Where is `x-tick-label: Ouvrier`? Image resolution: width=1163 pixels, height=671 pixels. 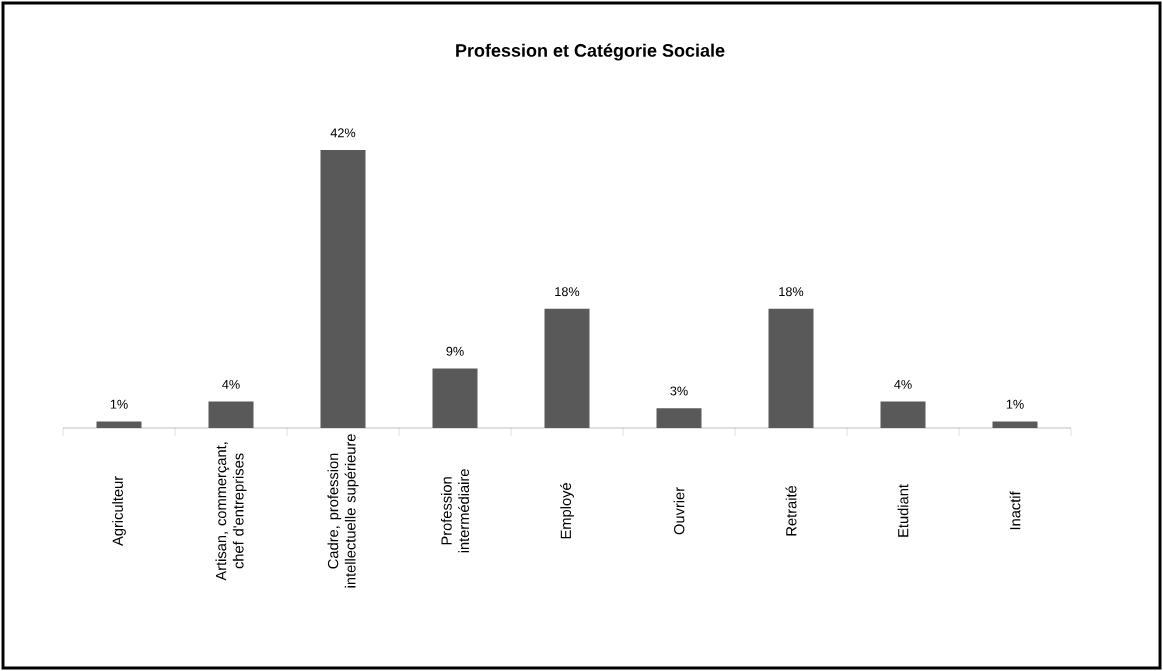
x-tick-label: Ouvrier is located at coordinates (679, 511).